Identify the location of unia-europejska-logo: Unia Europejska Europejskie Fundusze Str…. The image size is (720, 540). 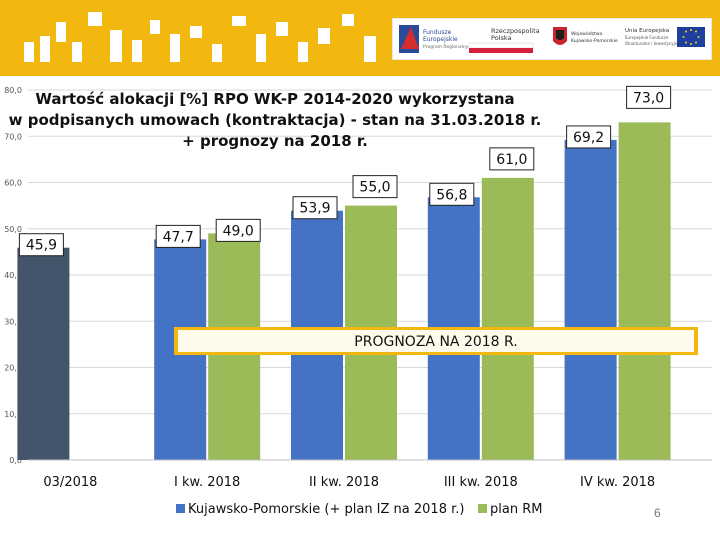
(665, 37).